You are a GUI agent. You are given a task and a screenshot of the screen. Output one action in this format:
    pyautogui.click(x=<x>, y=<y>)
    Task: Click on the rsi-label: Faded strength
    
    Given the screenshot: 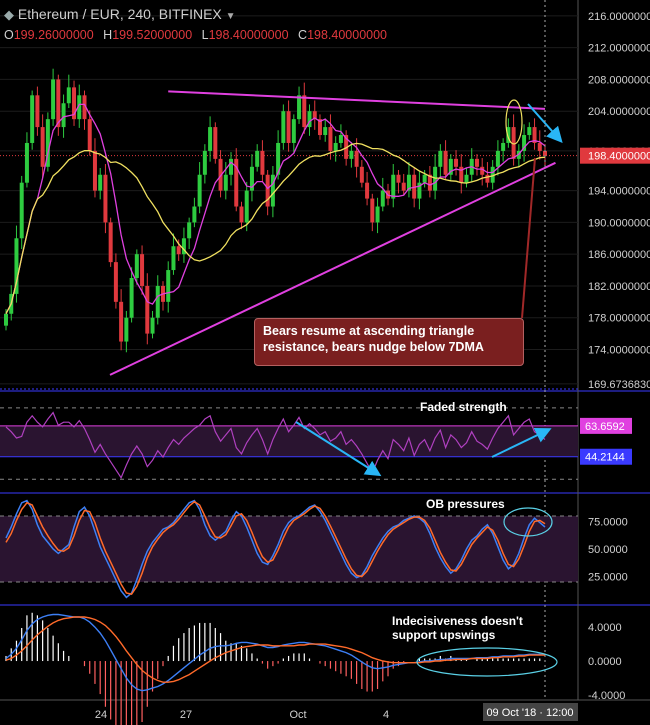 What is the action you would take?
    pyautogui.click(x=463, y=407)
    